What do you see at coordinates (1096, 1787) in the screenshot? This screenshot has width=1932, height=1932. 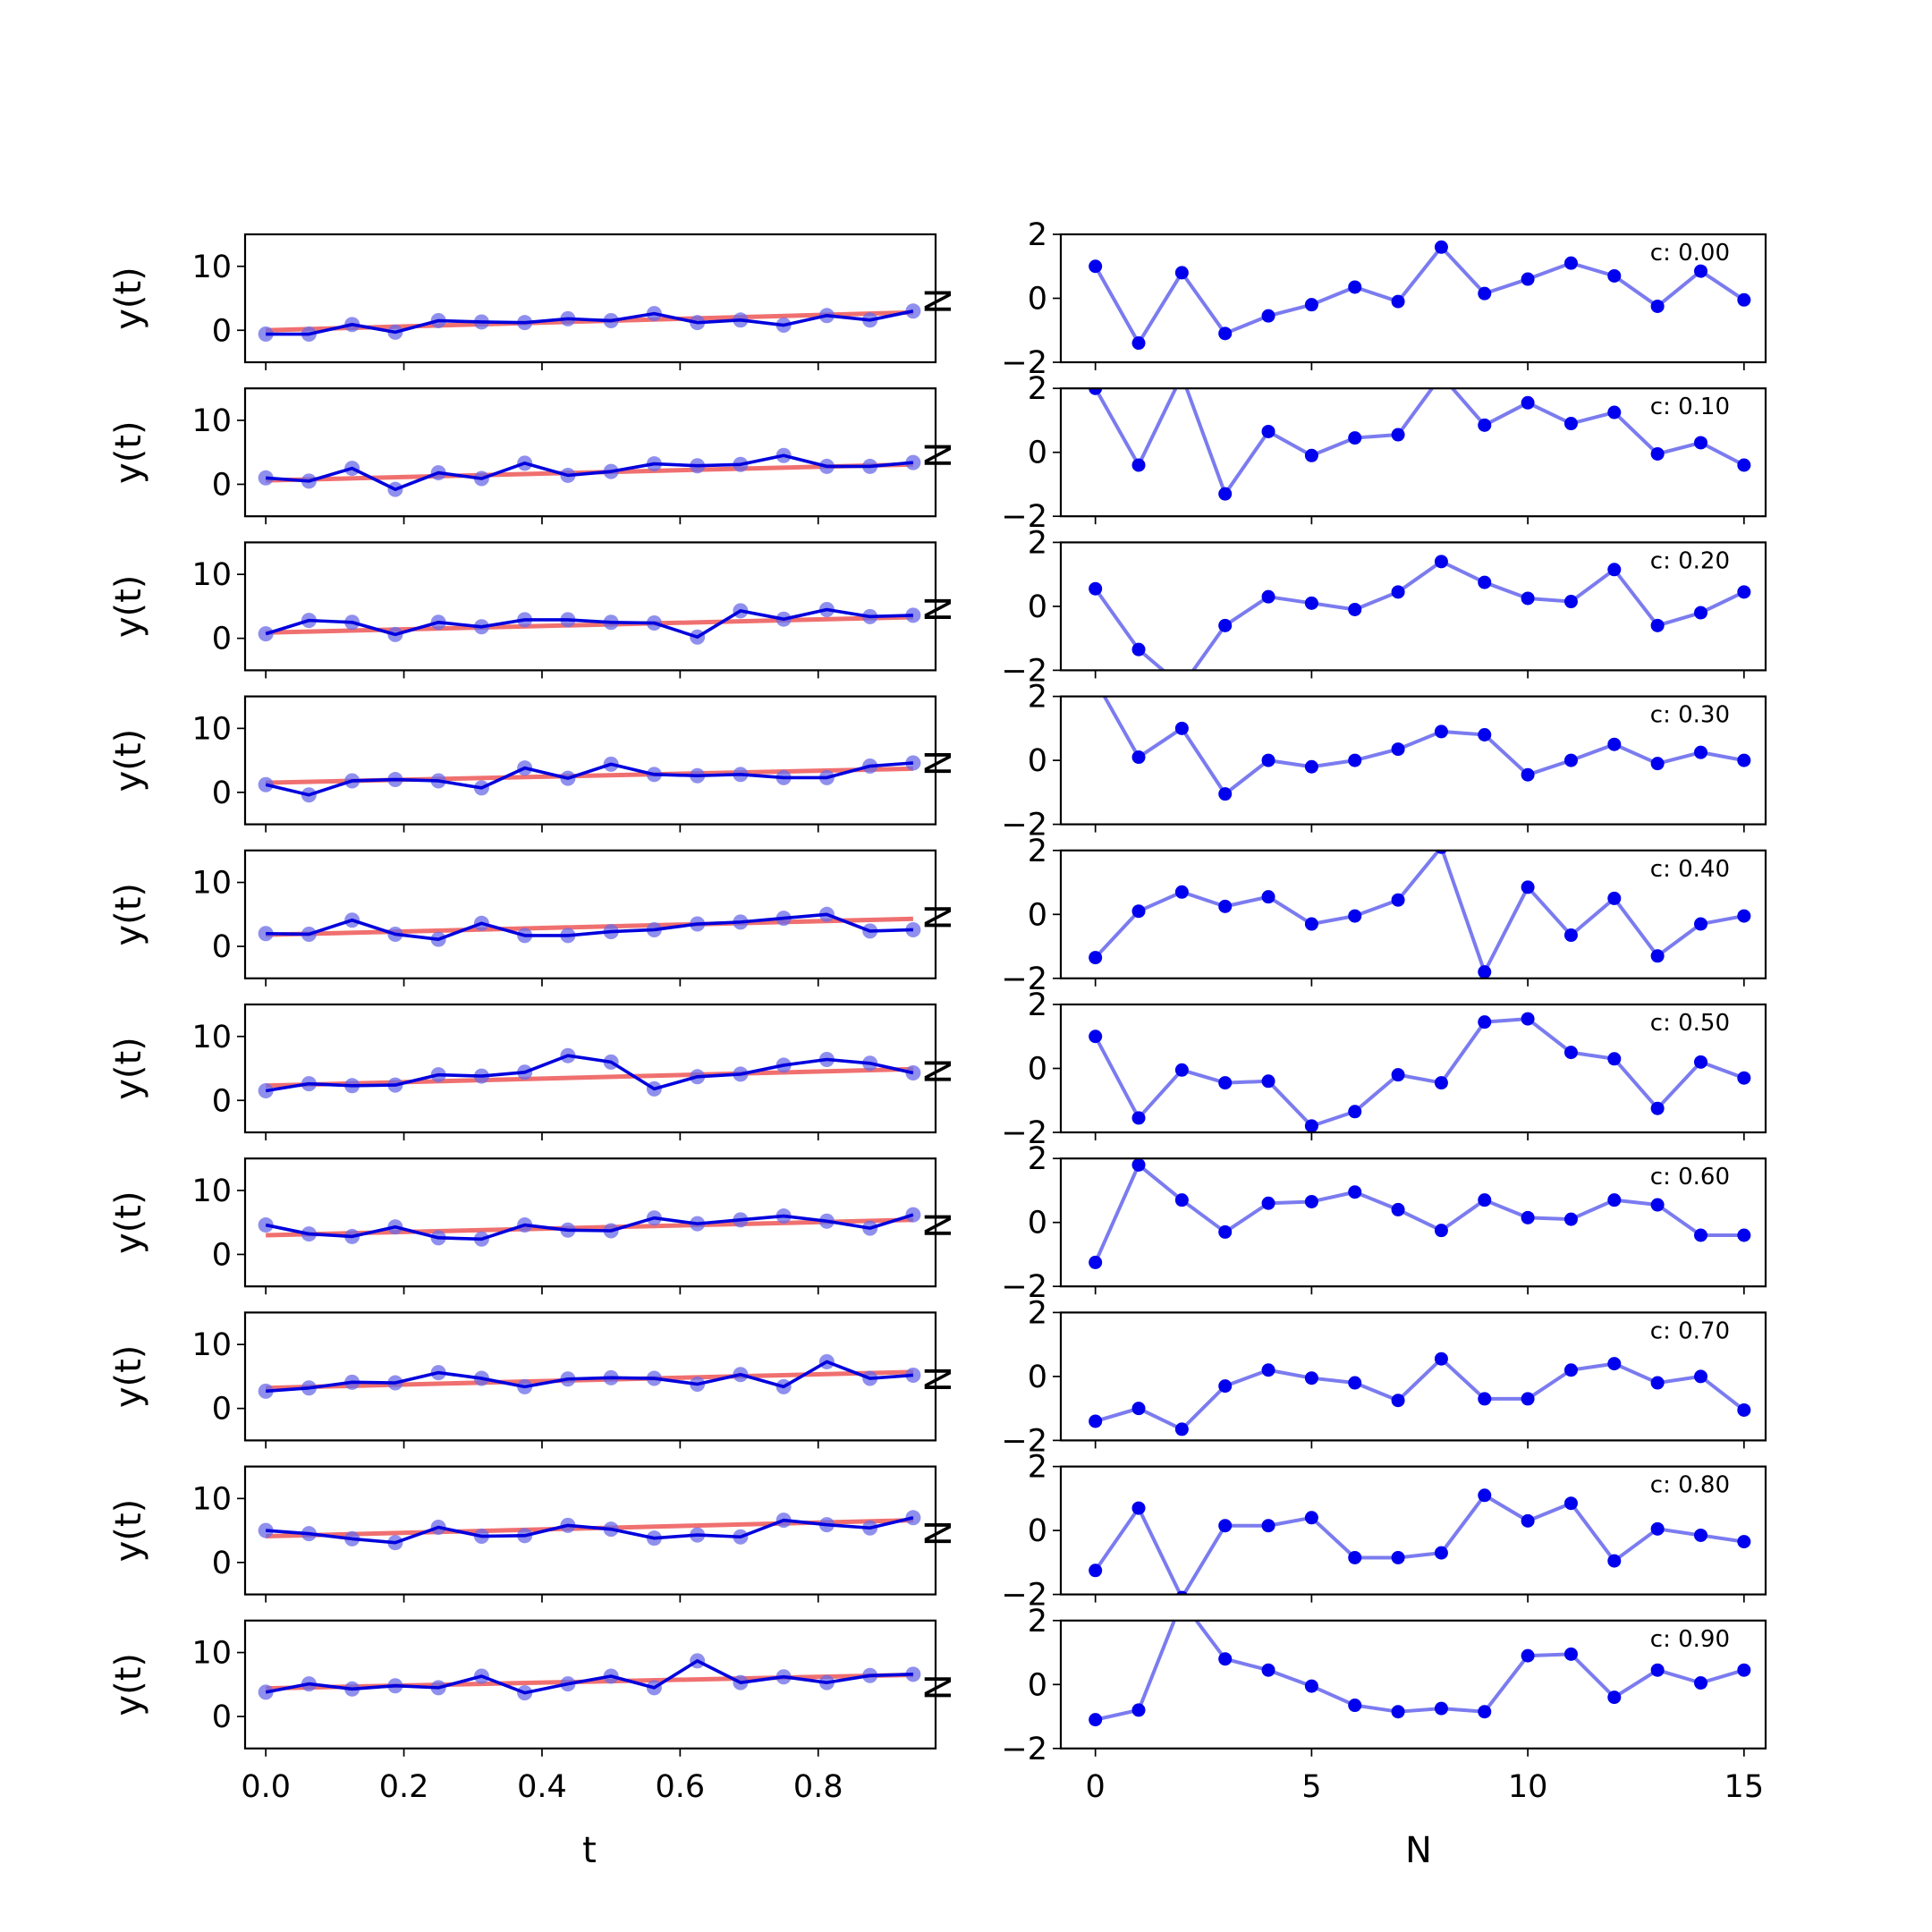 I see `right-x-tick-label: 0` at bounding box center [1096, 1787].